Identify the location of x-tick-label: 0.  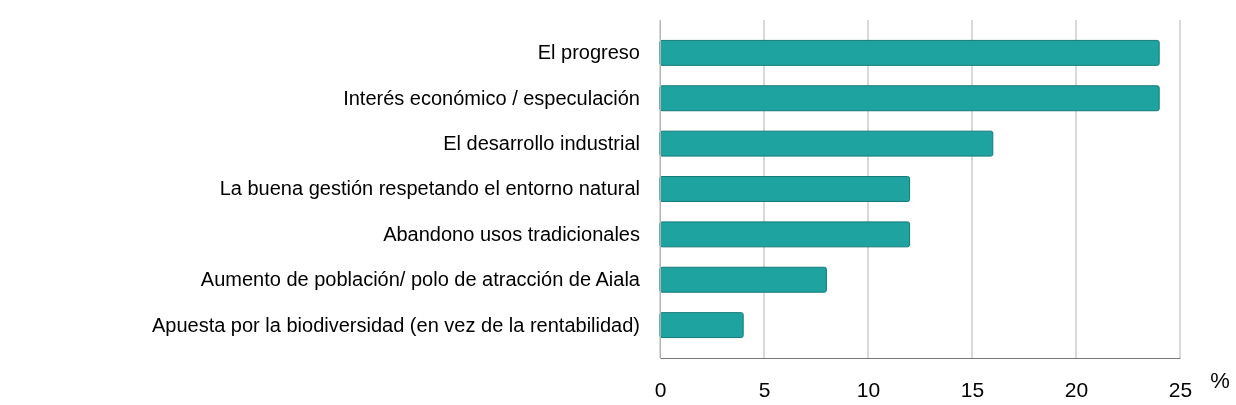
(660, 389).